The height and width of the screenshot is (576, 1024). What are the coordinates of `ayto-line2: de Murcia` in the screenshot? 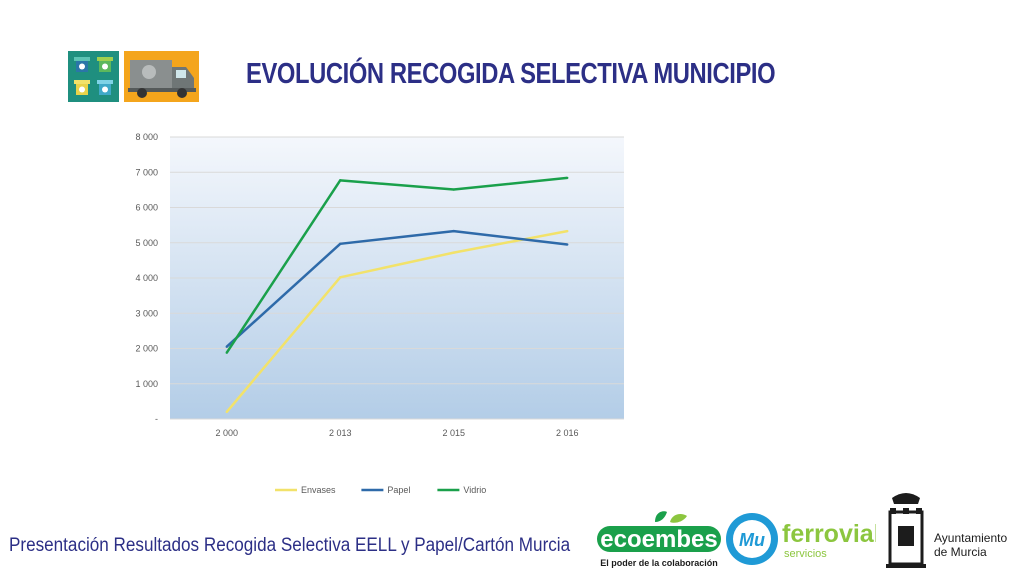 It's located at (960, 552).